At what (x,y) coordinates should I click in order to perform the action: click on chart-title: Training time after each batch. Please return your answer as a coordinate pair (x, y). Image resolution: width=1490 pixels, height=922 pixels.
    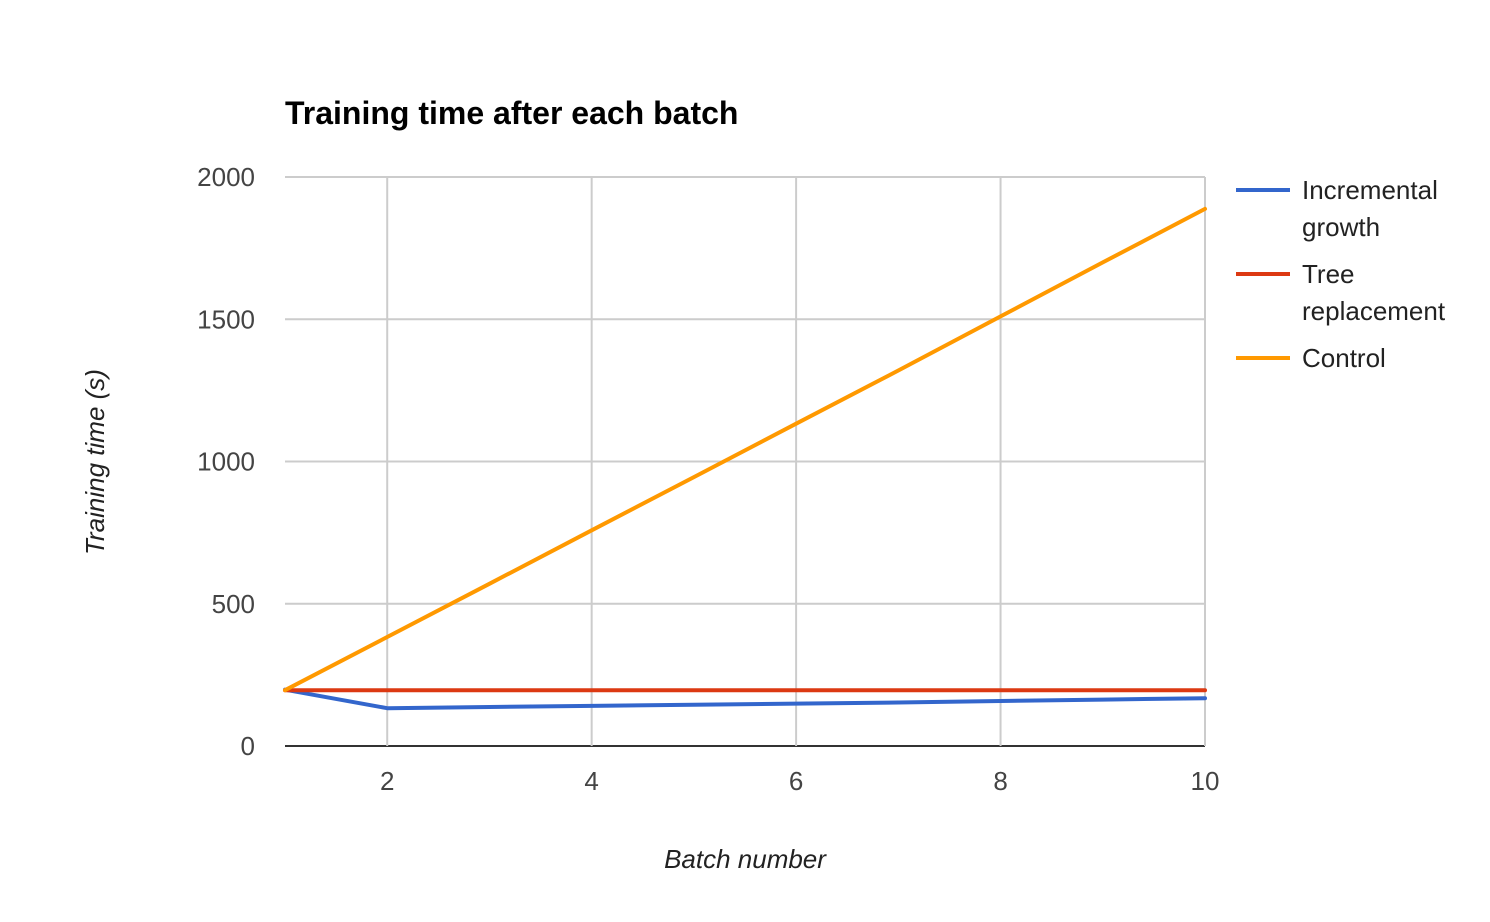
    Looking at the image, I should click on (511, 113).